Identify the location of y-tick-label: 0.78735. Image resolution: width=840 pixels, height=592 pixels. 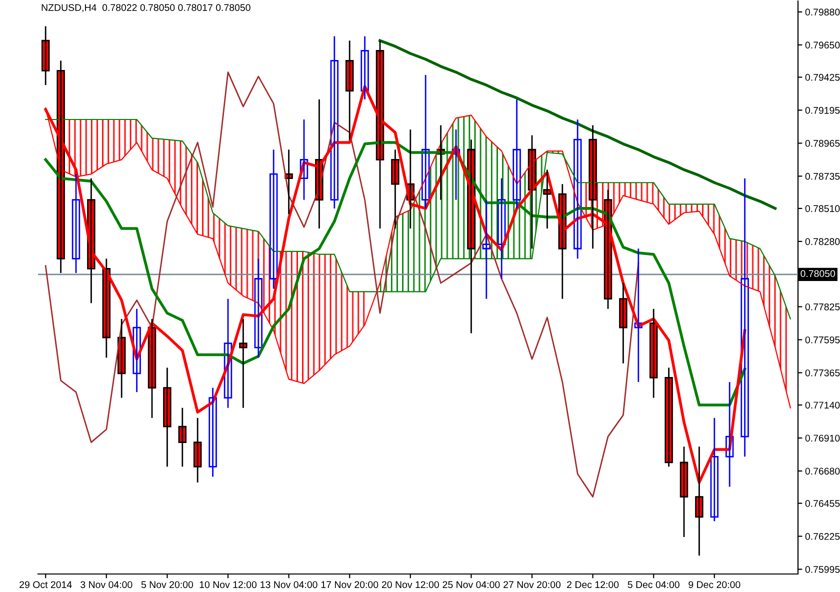
(822, 176).